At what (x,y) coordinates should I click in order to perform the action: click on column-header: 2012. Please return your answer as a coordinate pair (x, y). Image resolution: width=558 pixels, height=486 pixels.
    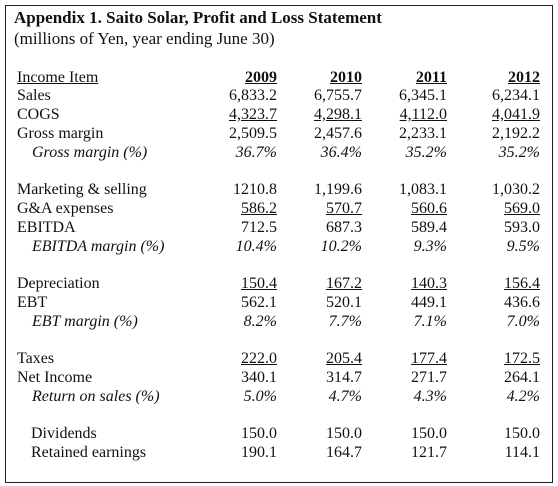
    Looking at the image, I should click on (524, 77).